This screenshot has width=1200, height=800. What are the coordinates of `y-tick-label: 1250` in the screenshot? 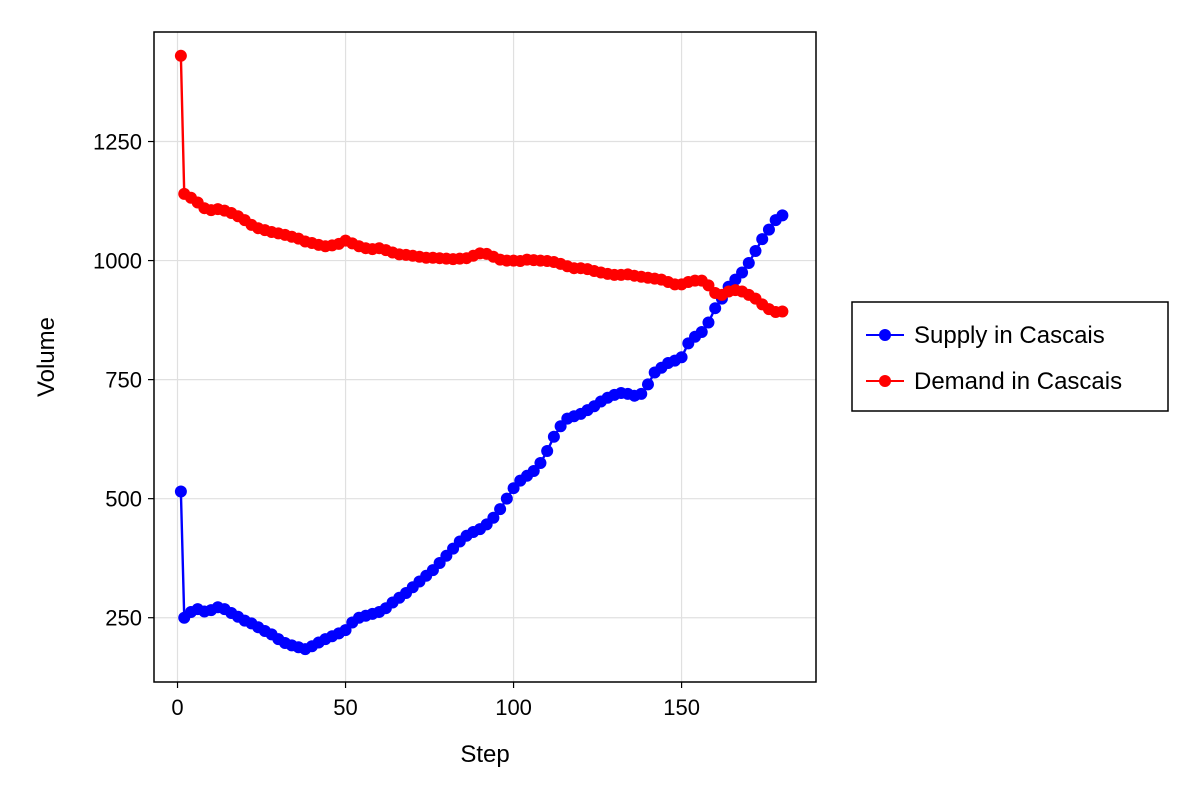 It's located at (117, 142).